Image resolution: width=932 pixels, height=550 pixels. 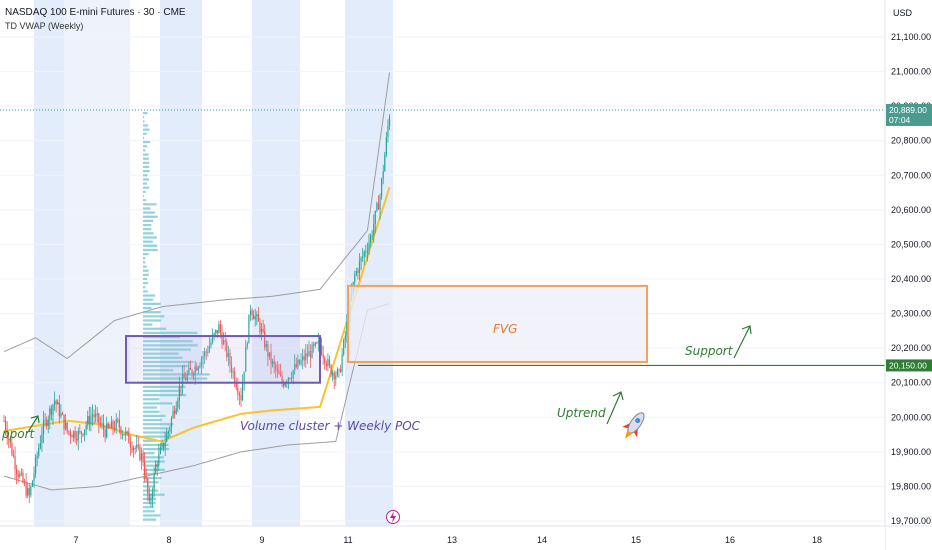 I want to click on price-axis, so click(x=908, y=275).